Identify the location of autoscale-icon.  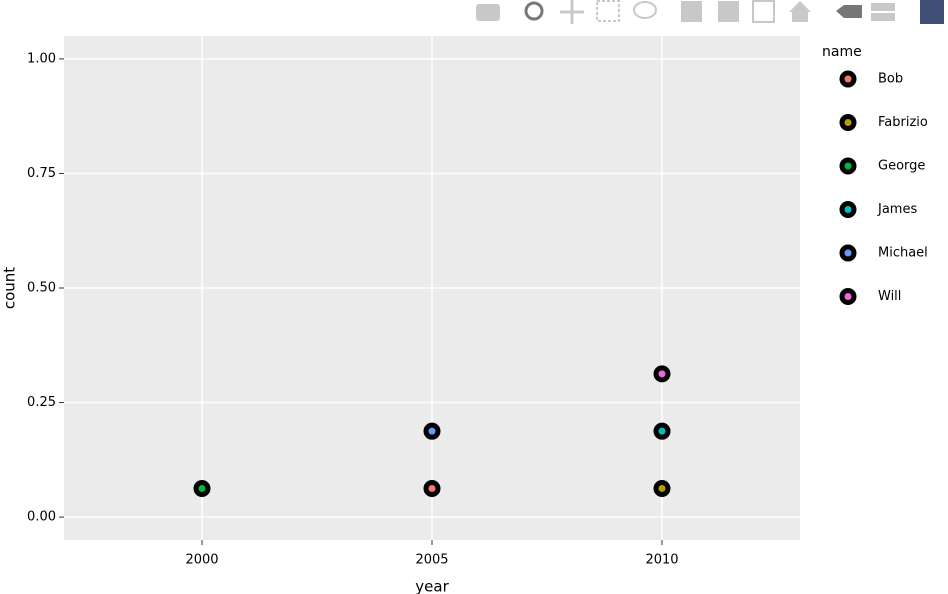
(763, 11).